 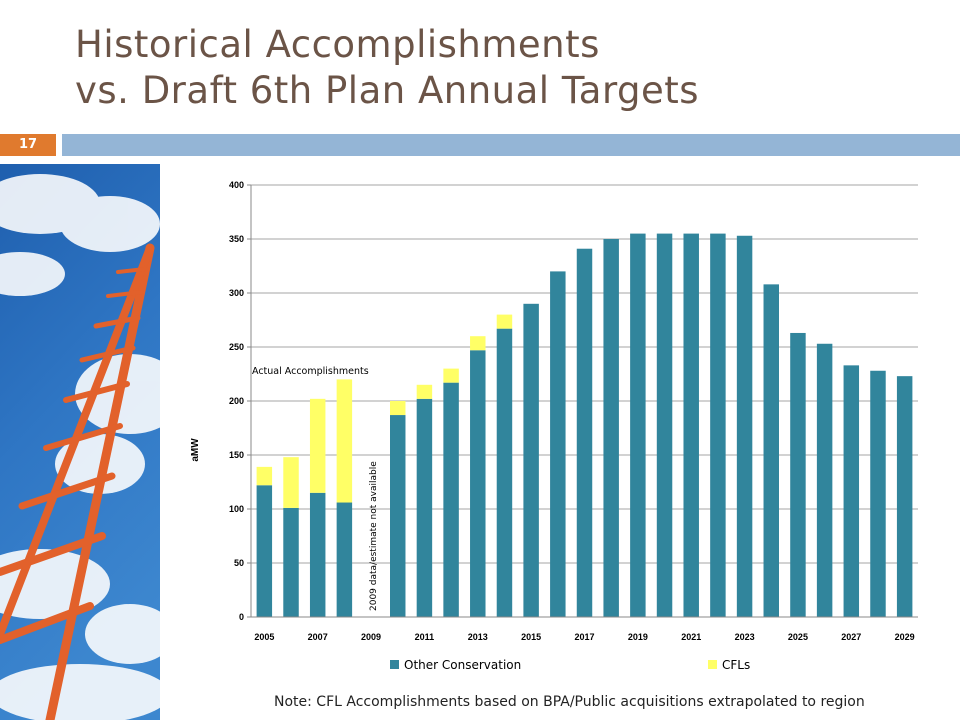 What do you see at coordinates (905, 637) in the screenshot?
I see `x-tick-label-2029: 2029` at bounding box center [905, 637].